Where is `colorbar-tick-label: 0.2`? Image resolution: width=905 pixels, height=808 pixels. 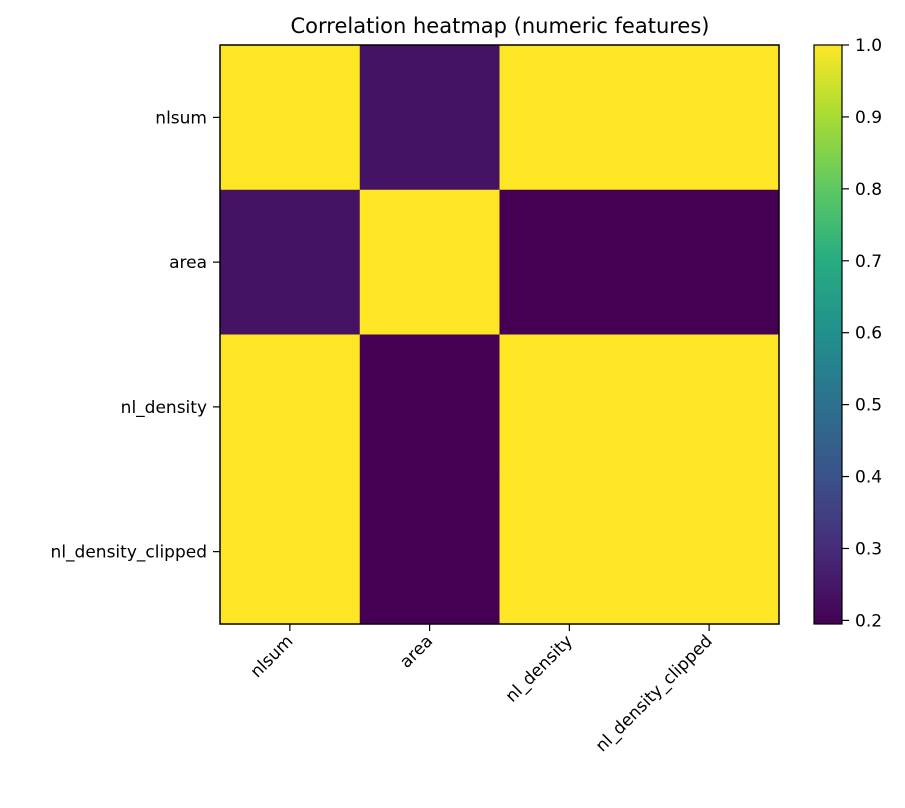
colorbar-tick-label: 0.2 is located at coordinates (868, 621).